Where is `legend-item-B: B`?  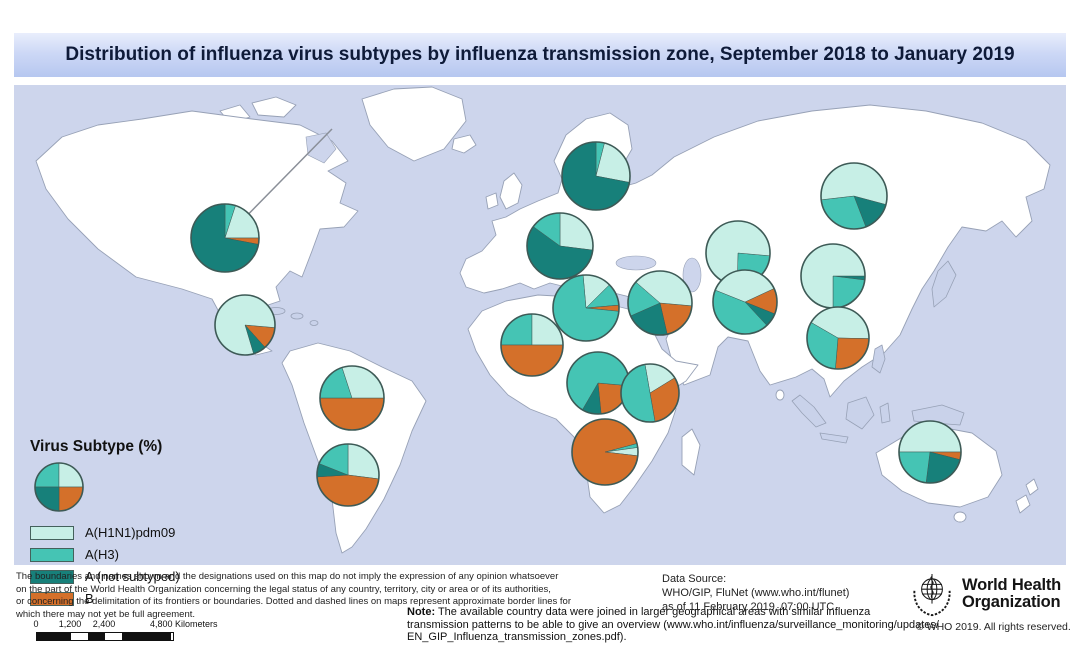 legend-item-B: B is located at coordinates (105, 598).